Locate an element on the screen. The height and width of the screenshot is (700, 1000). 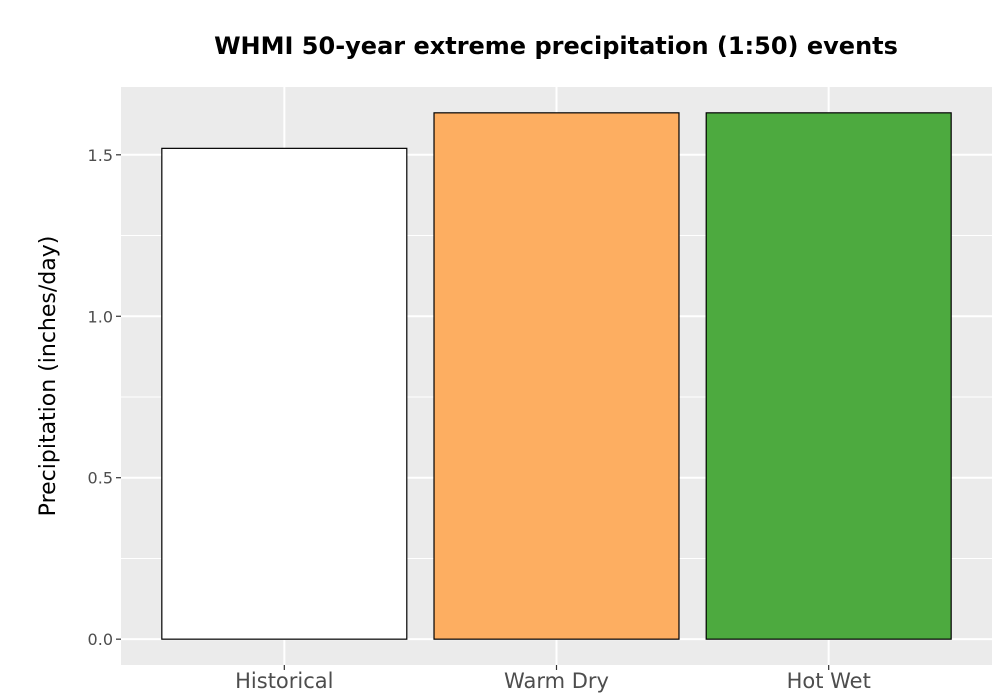
y-tick-label: 1.0 is located at coordinates (100, 316).